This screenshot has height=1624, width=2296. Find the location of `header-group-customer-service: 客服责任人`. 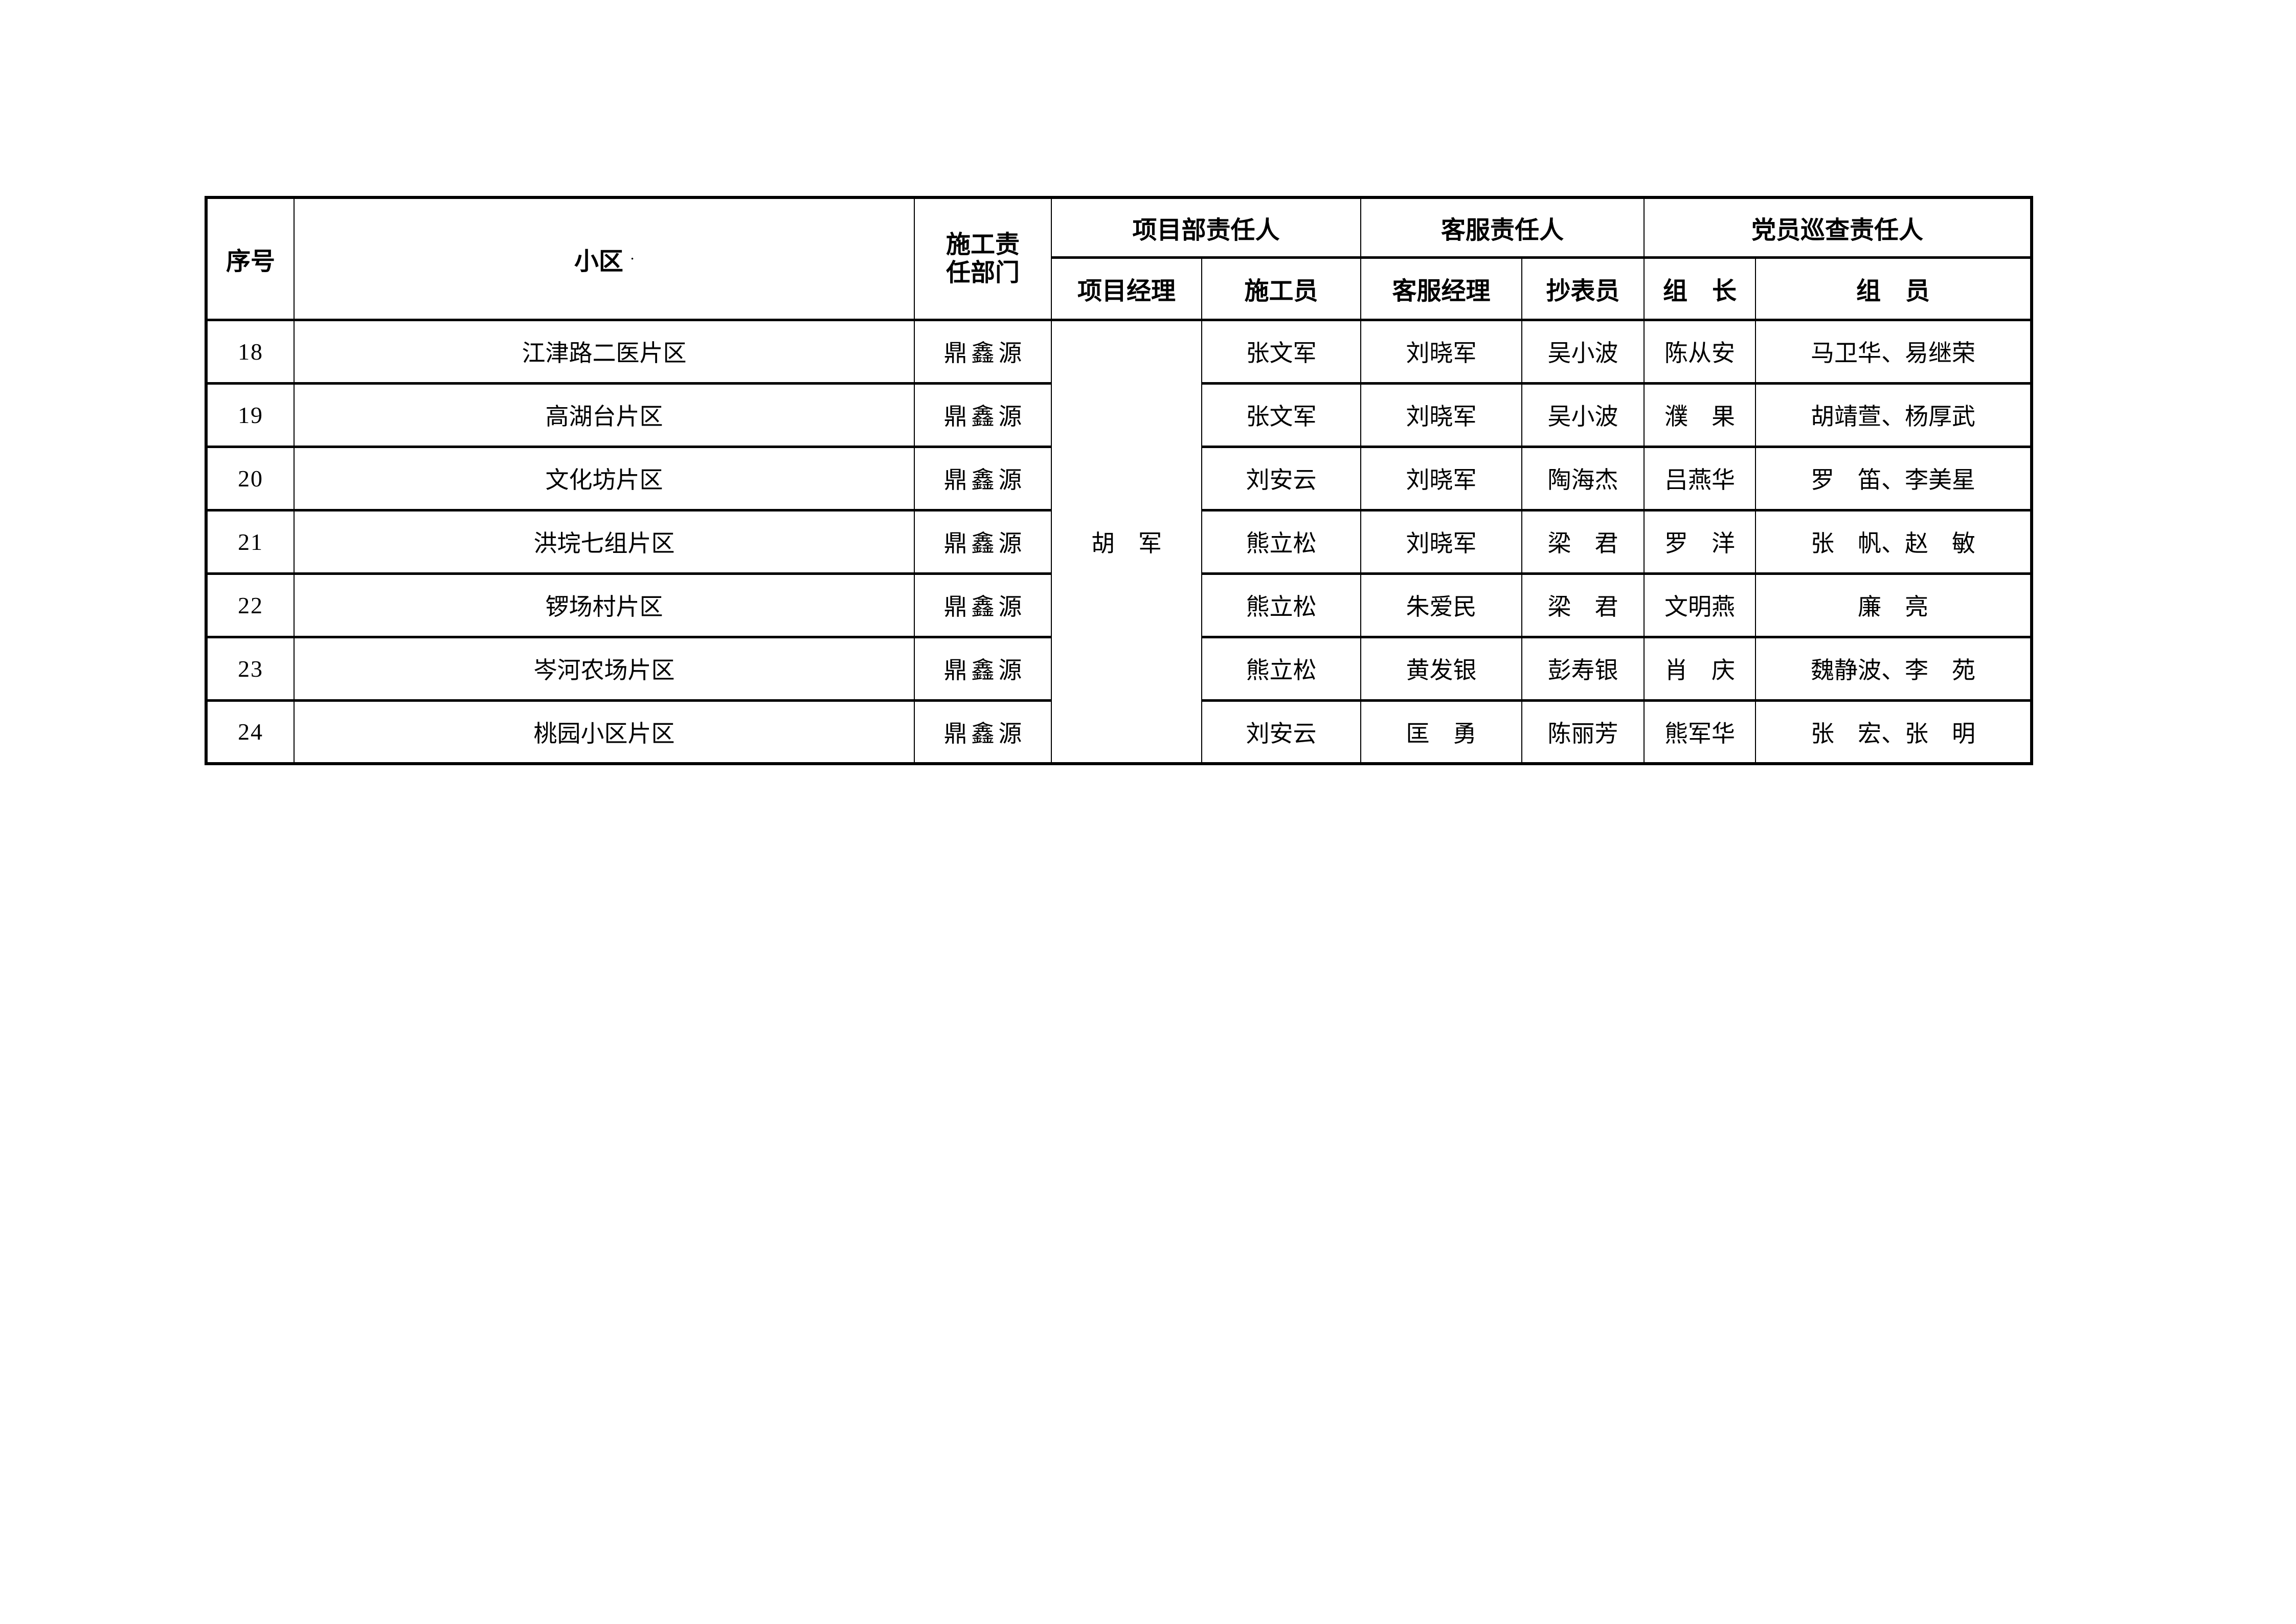

header-group-customer-service: 客服责任人 is located at coordinates (1503, 227).